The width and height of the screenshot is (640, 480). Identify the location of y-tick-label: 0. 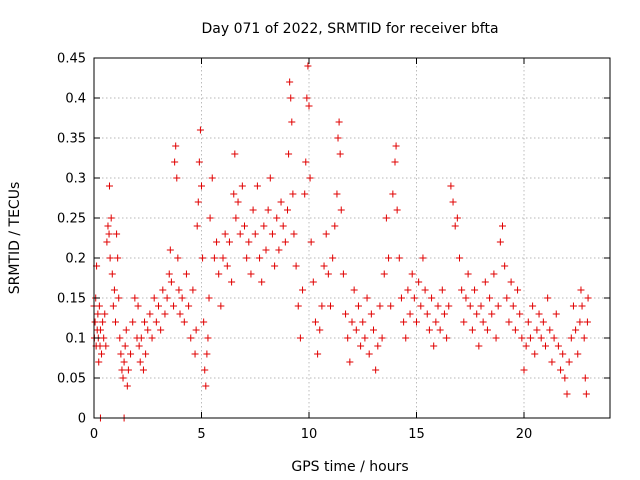
(82, 419).